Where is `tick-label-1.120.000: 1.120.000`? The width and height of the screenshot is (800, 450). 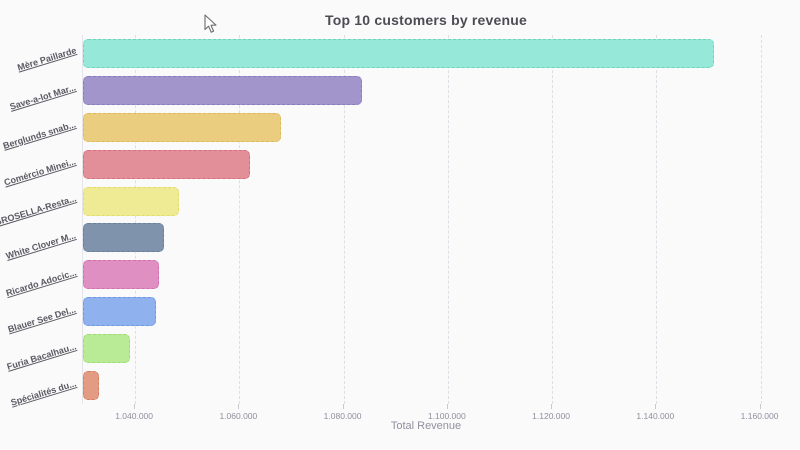
tick-label-1.120.000: 1.120.000 is located at coordinates (551, 416).